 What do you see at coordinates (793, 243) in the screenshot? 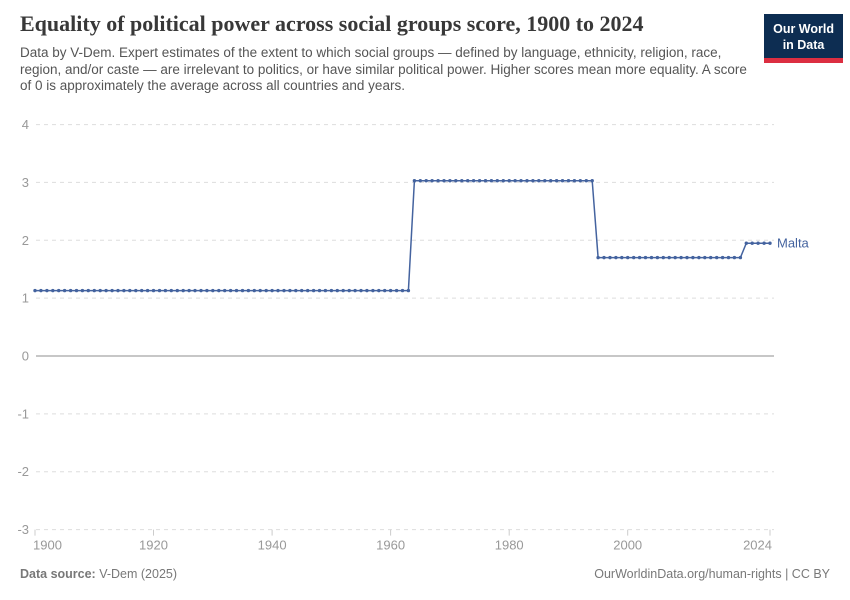
I see `entity-label: Malta` at bounding box center [793, 243].